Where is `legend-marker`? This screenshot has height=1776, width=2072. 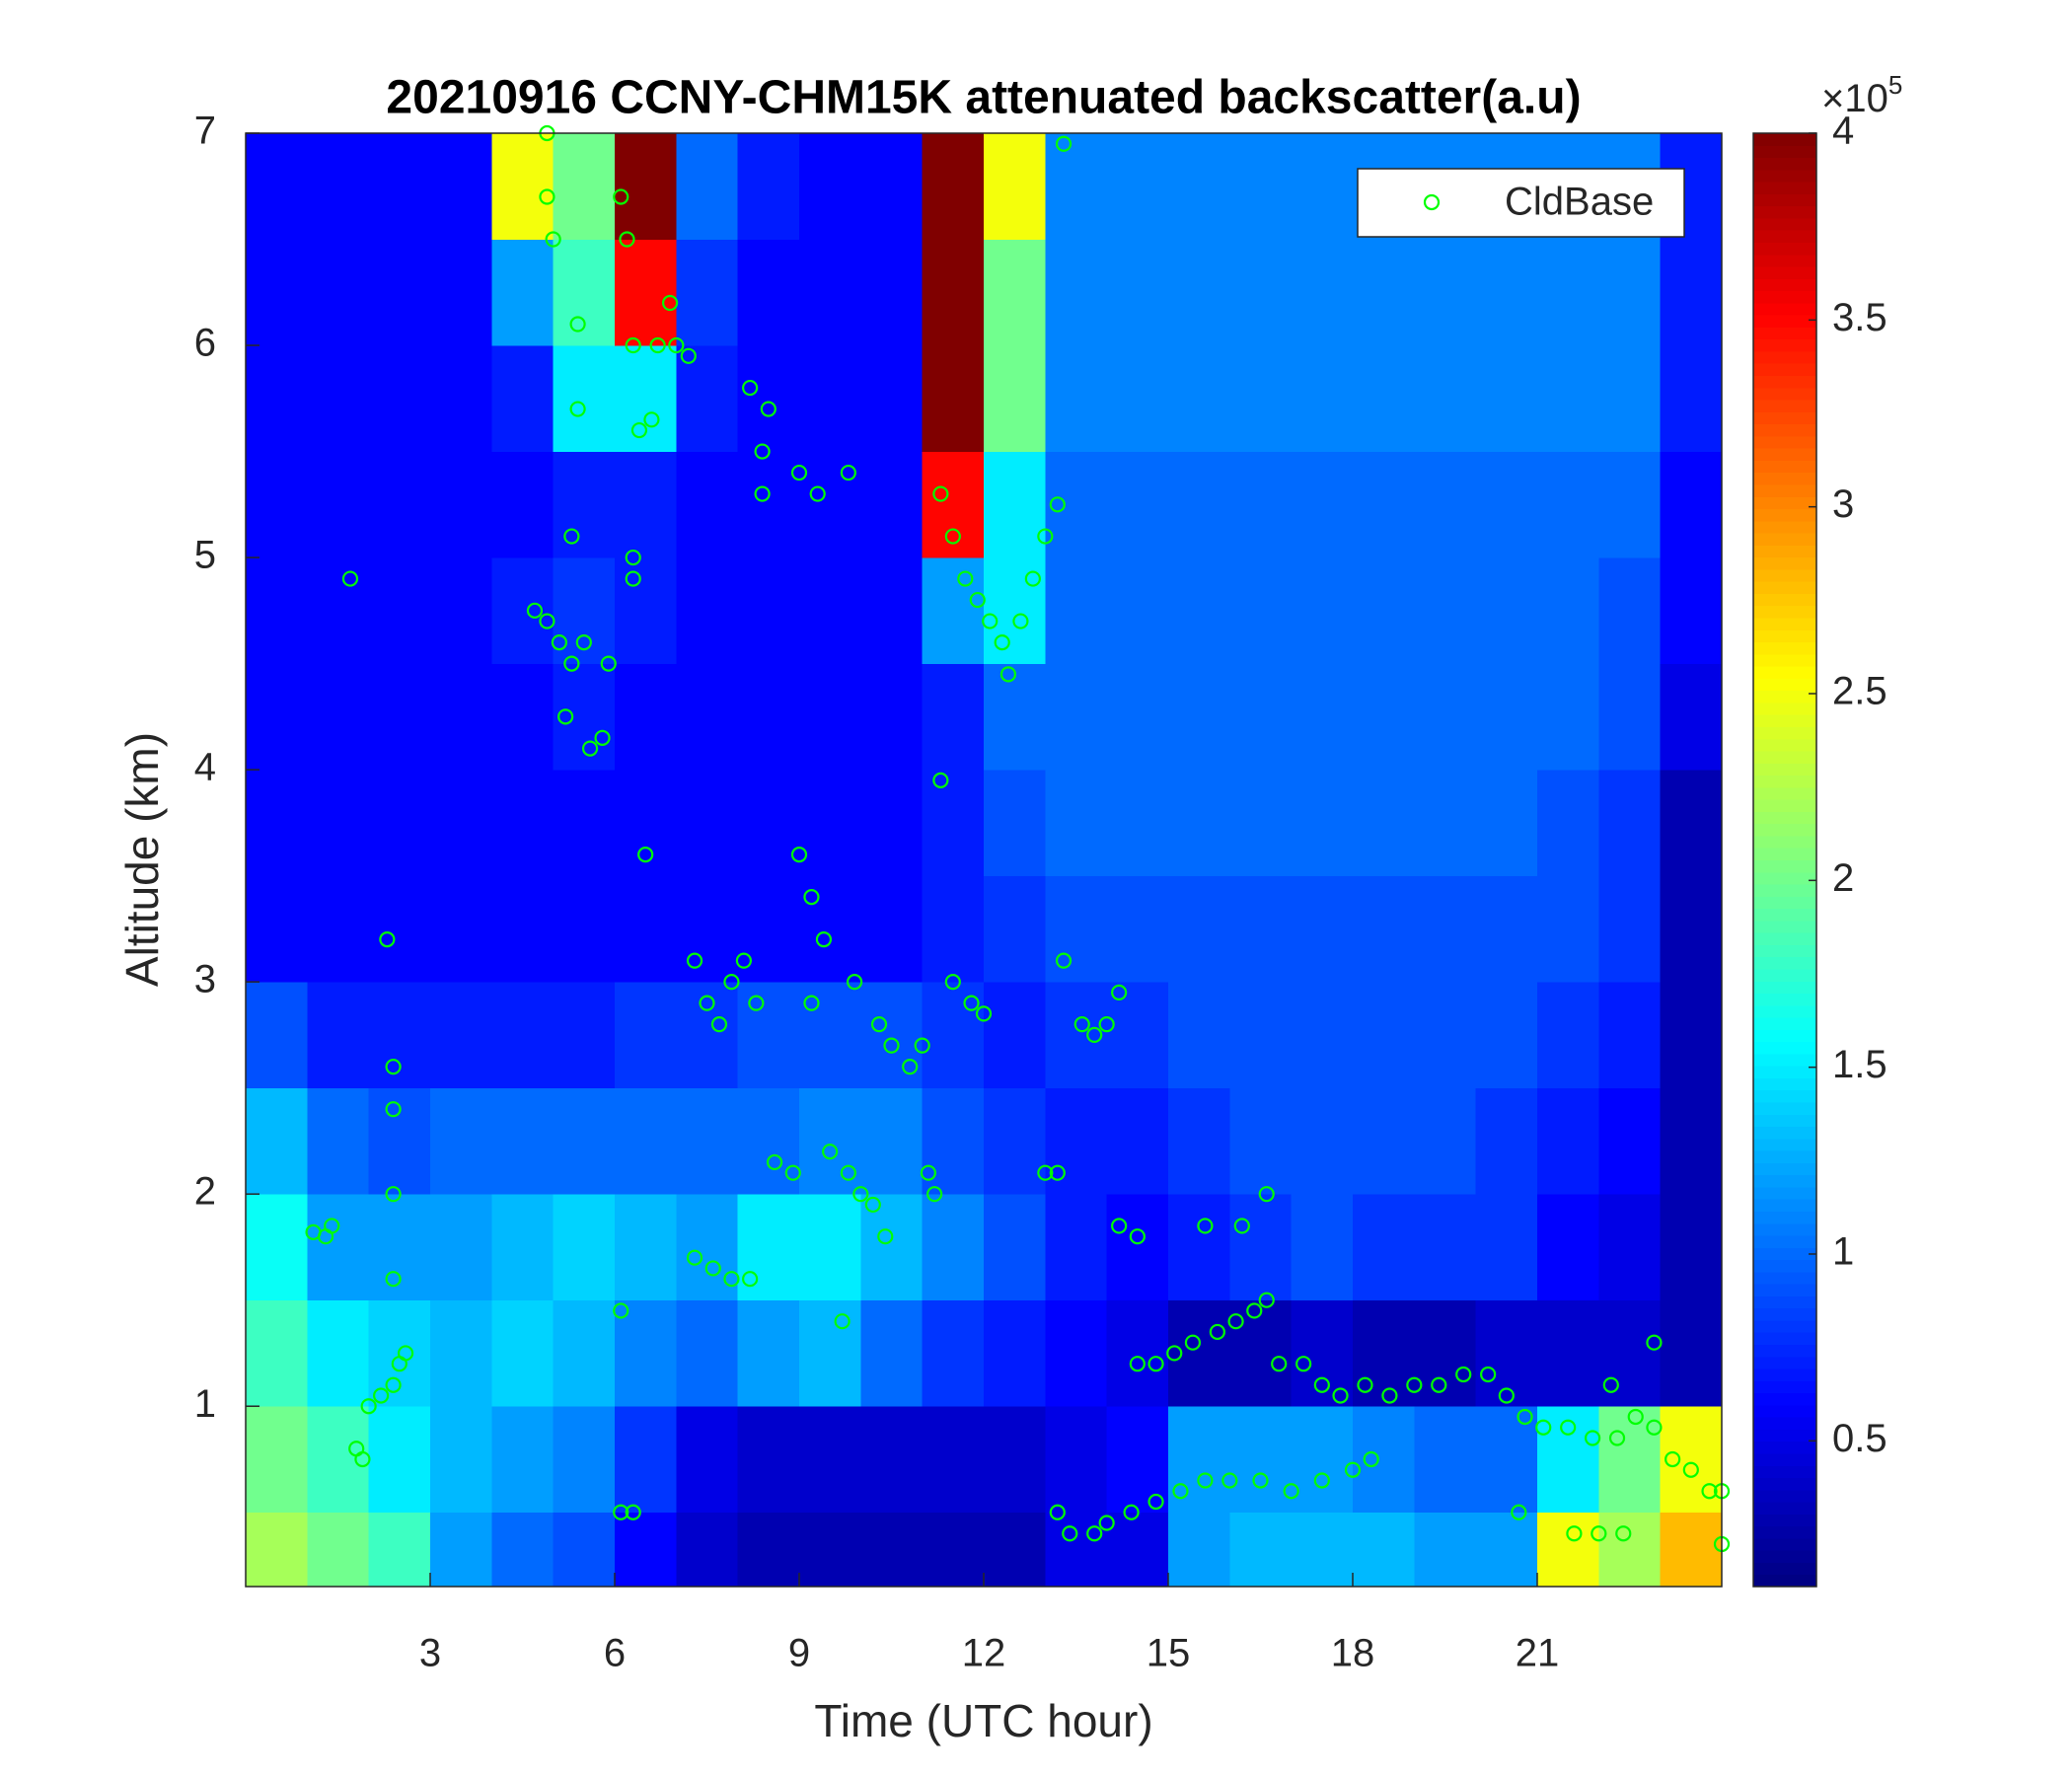
legend-marker is located at coordinates (1432, 202).